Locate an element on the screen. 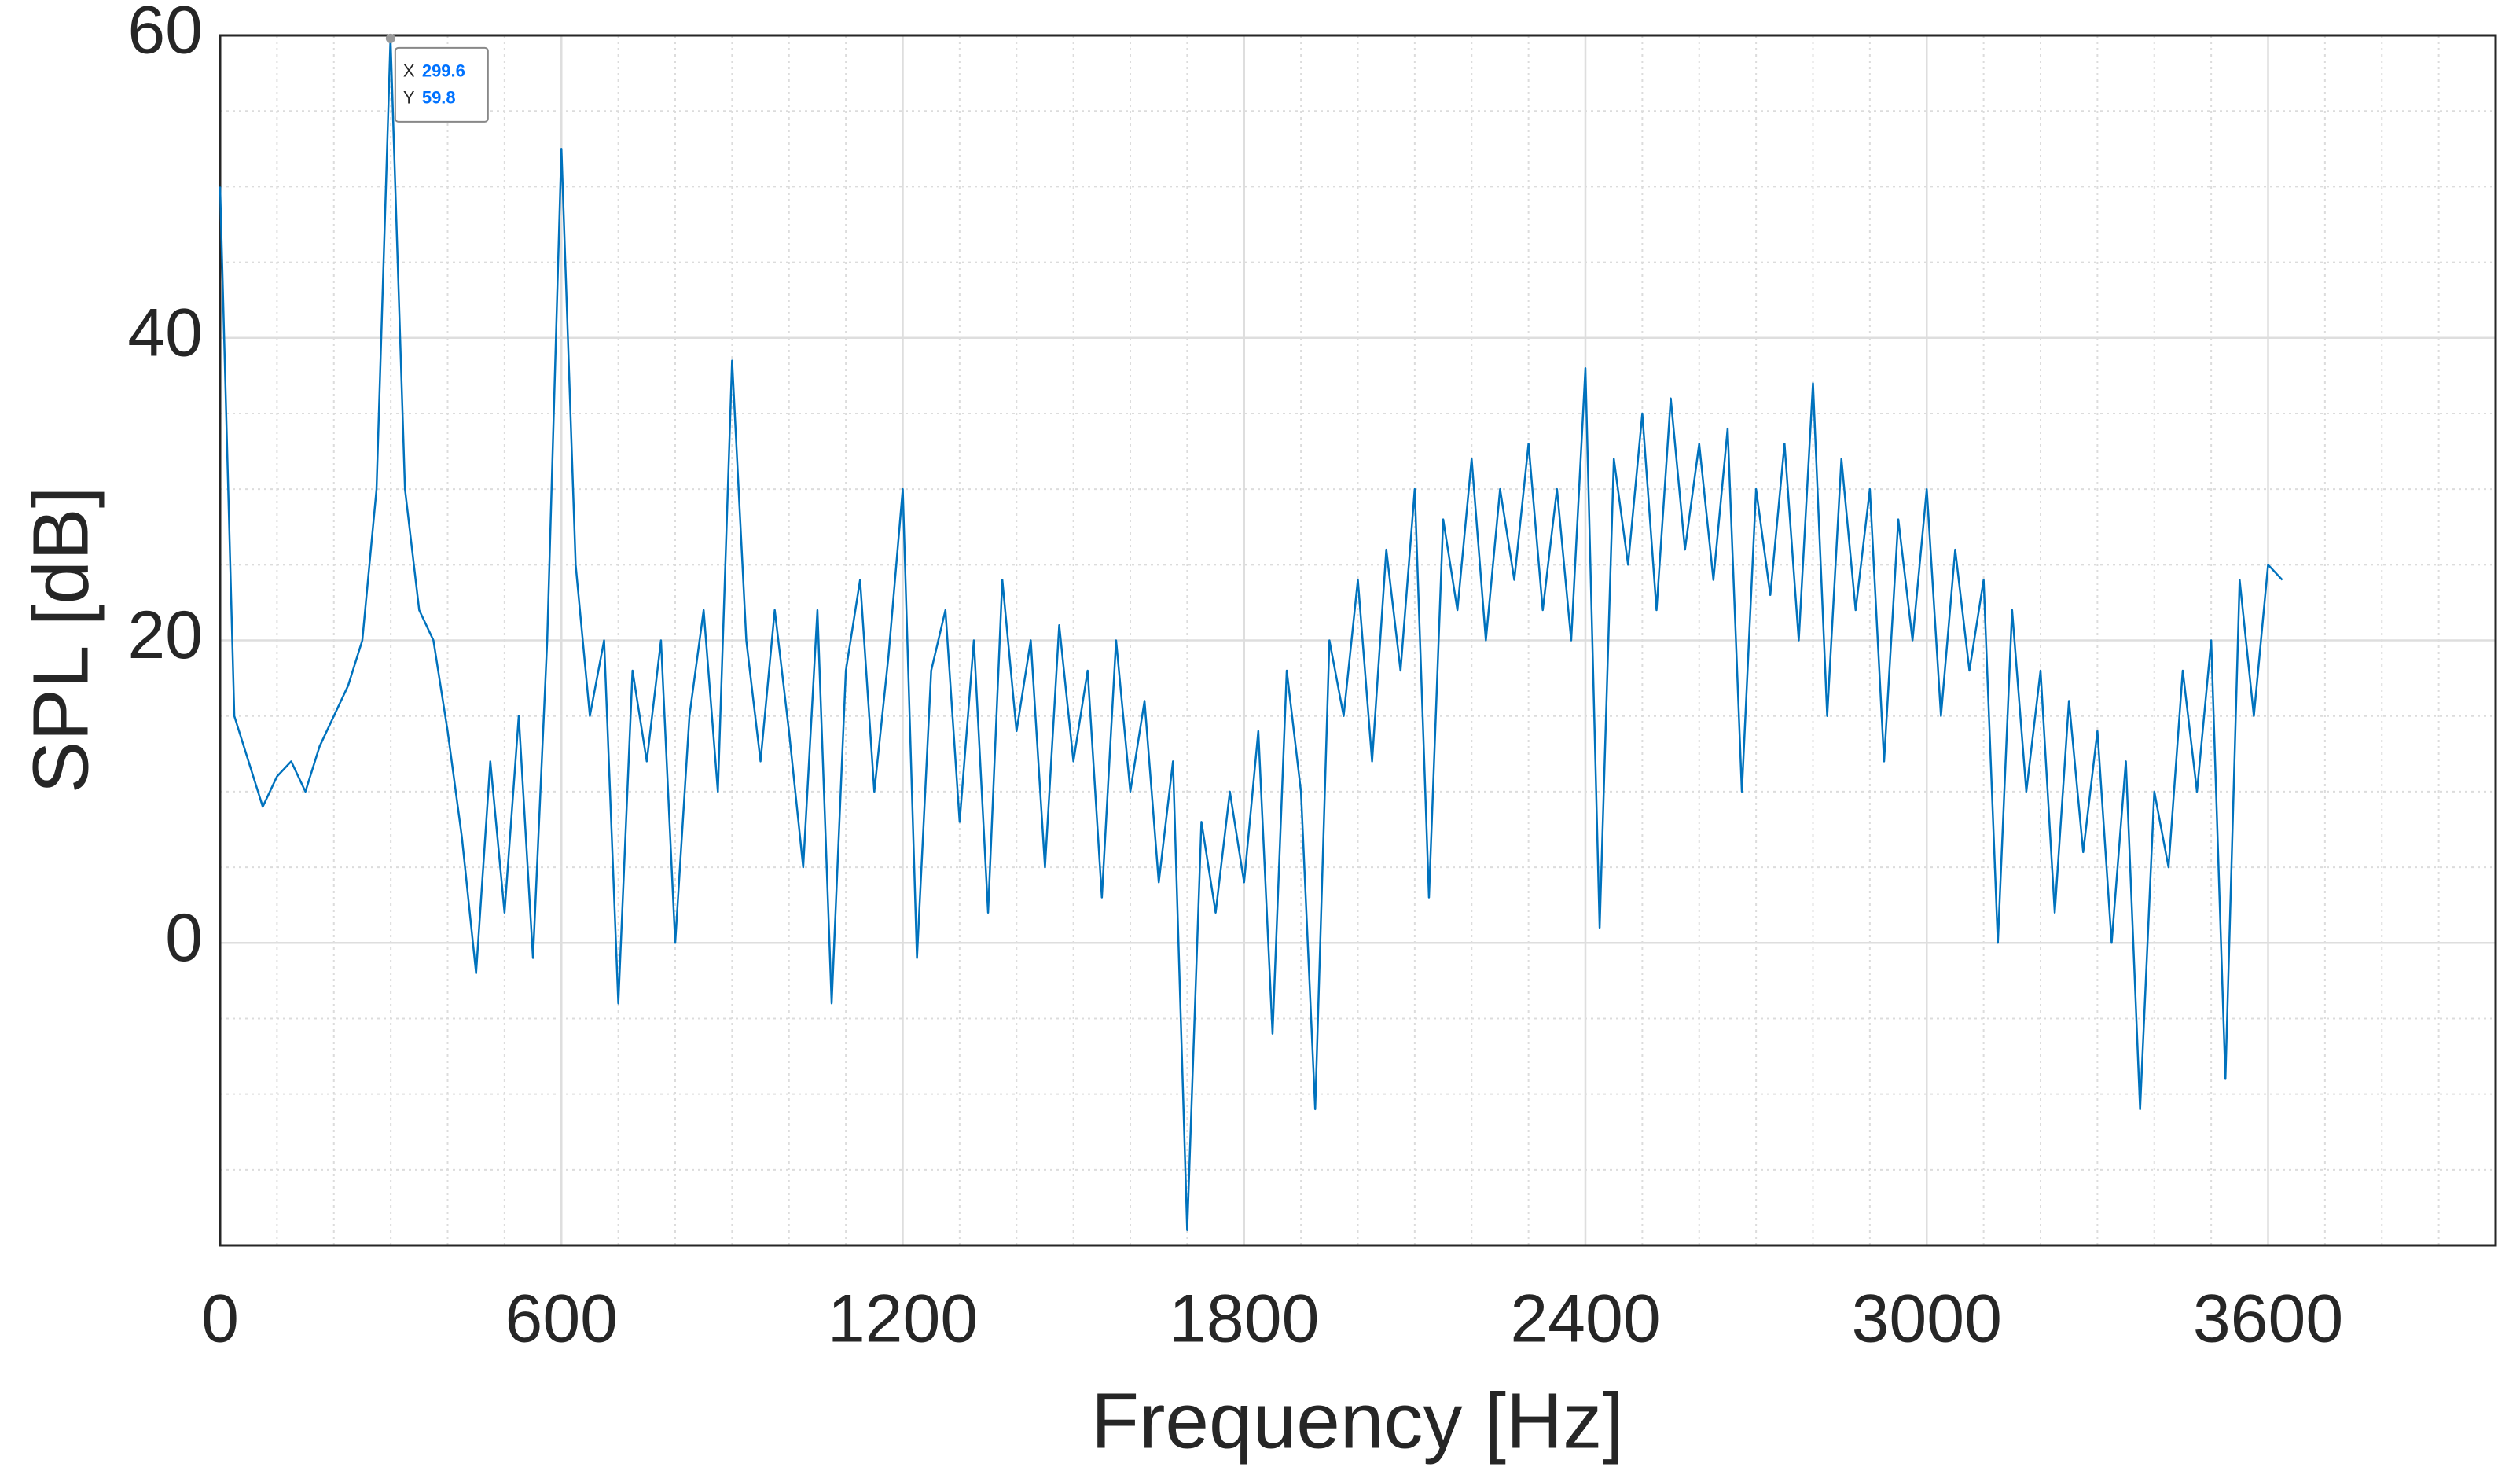  y-tick-label: 60 is located at coordinates (165, 34).